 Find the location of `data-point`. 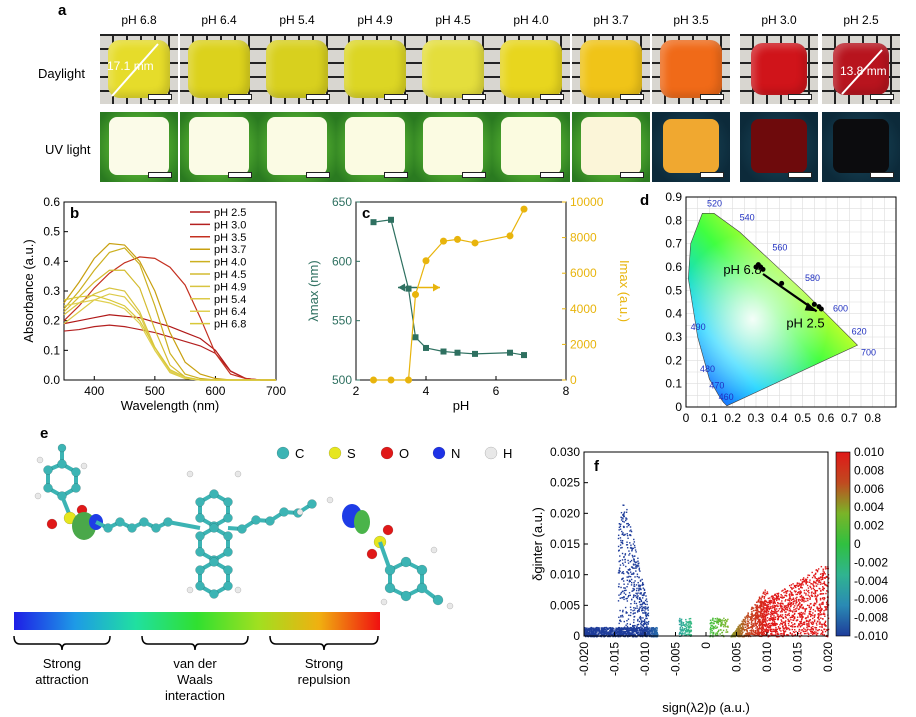

data-point is located at coordinates (782, 283).